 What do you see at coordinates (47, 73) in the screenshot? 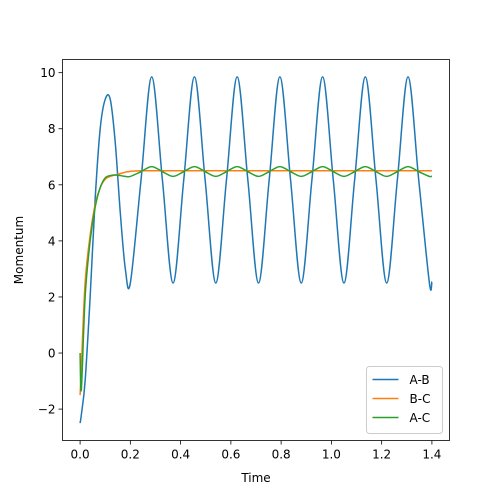
I see `y-tick-label: 10` at bounding box center [47, 73].